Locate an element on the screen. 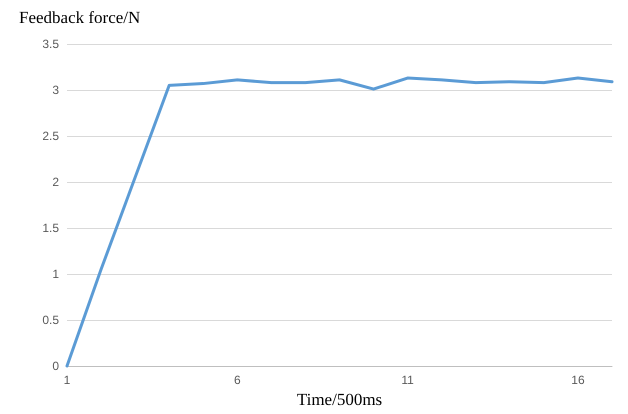  y-tick-label: 0.5 is located at coordinates (51, 320).